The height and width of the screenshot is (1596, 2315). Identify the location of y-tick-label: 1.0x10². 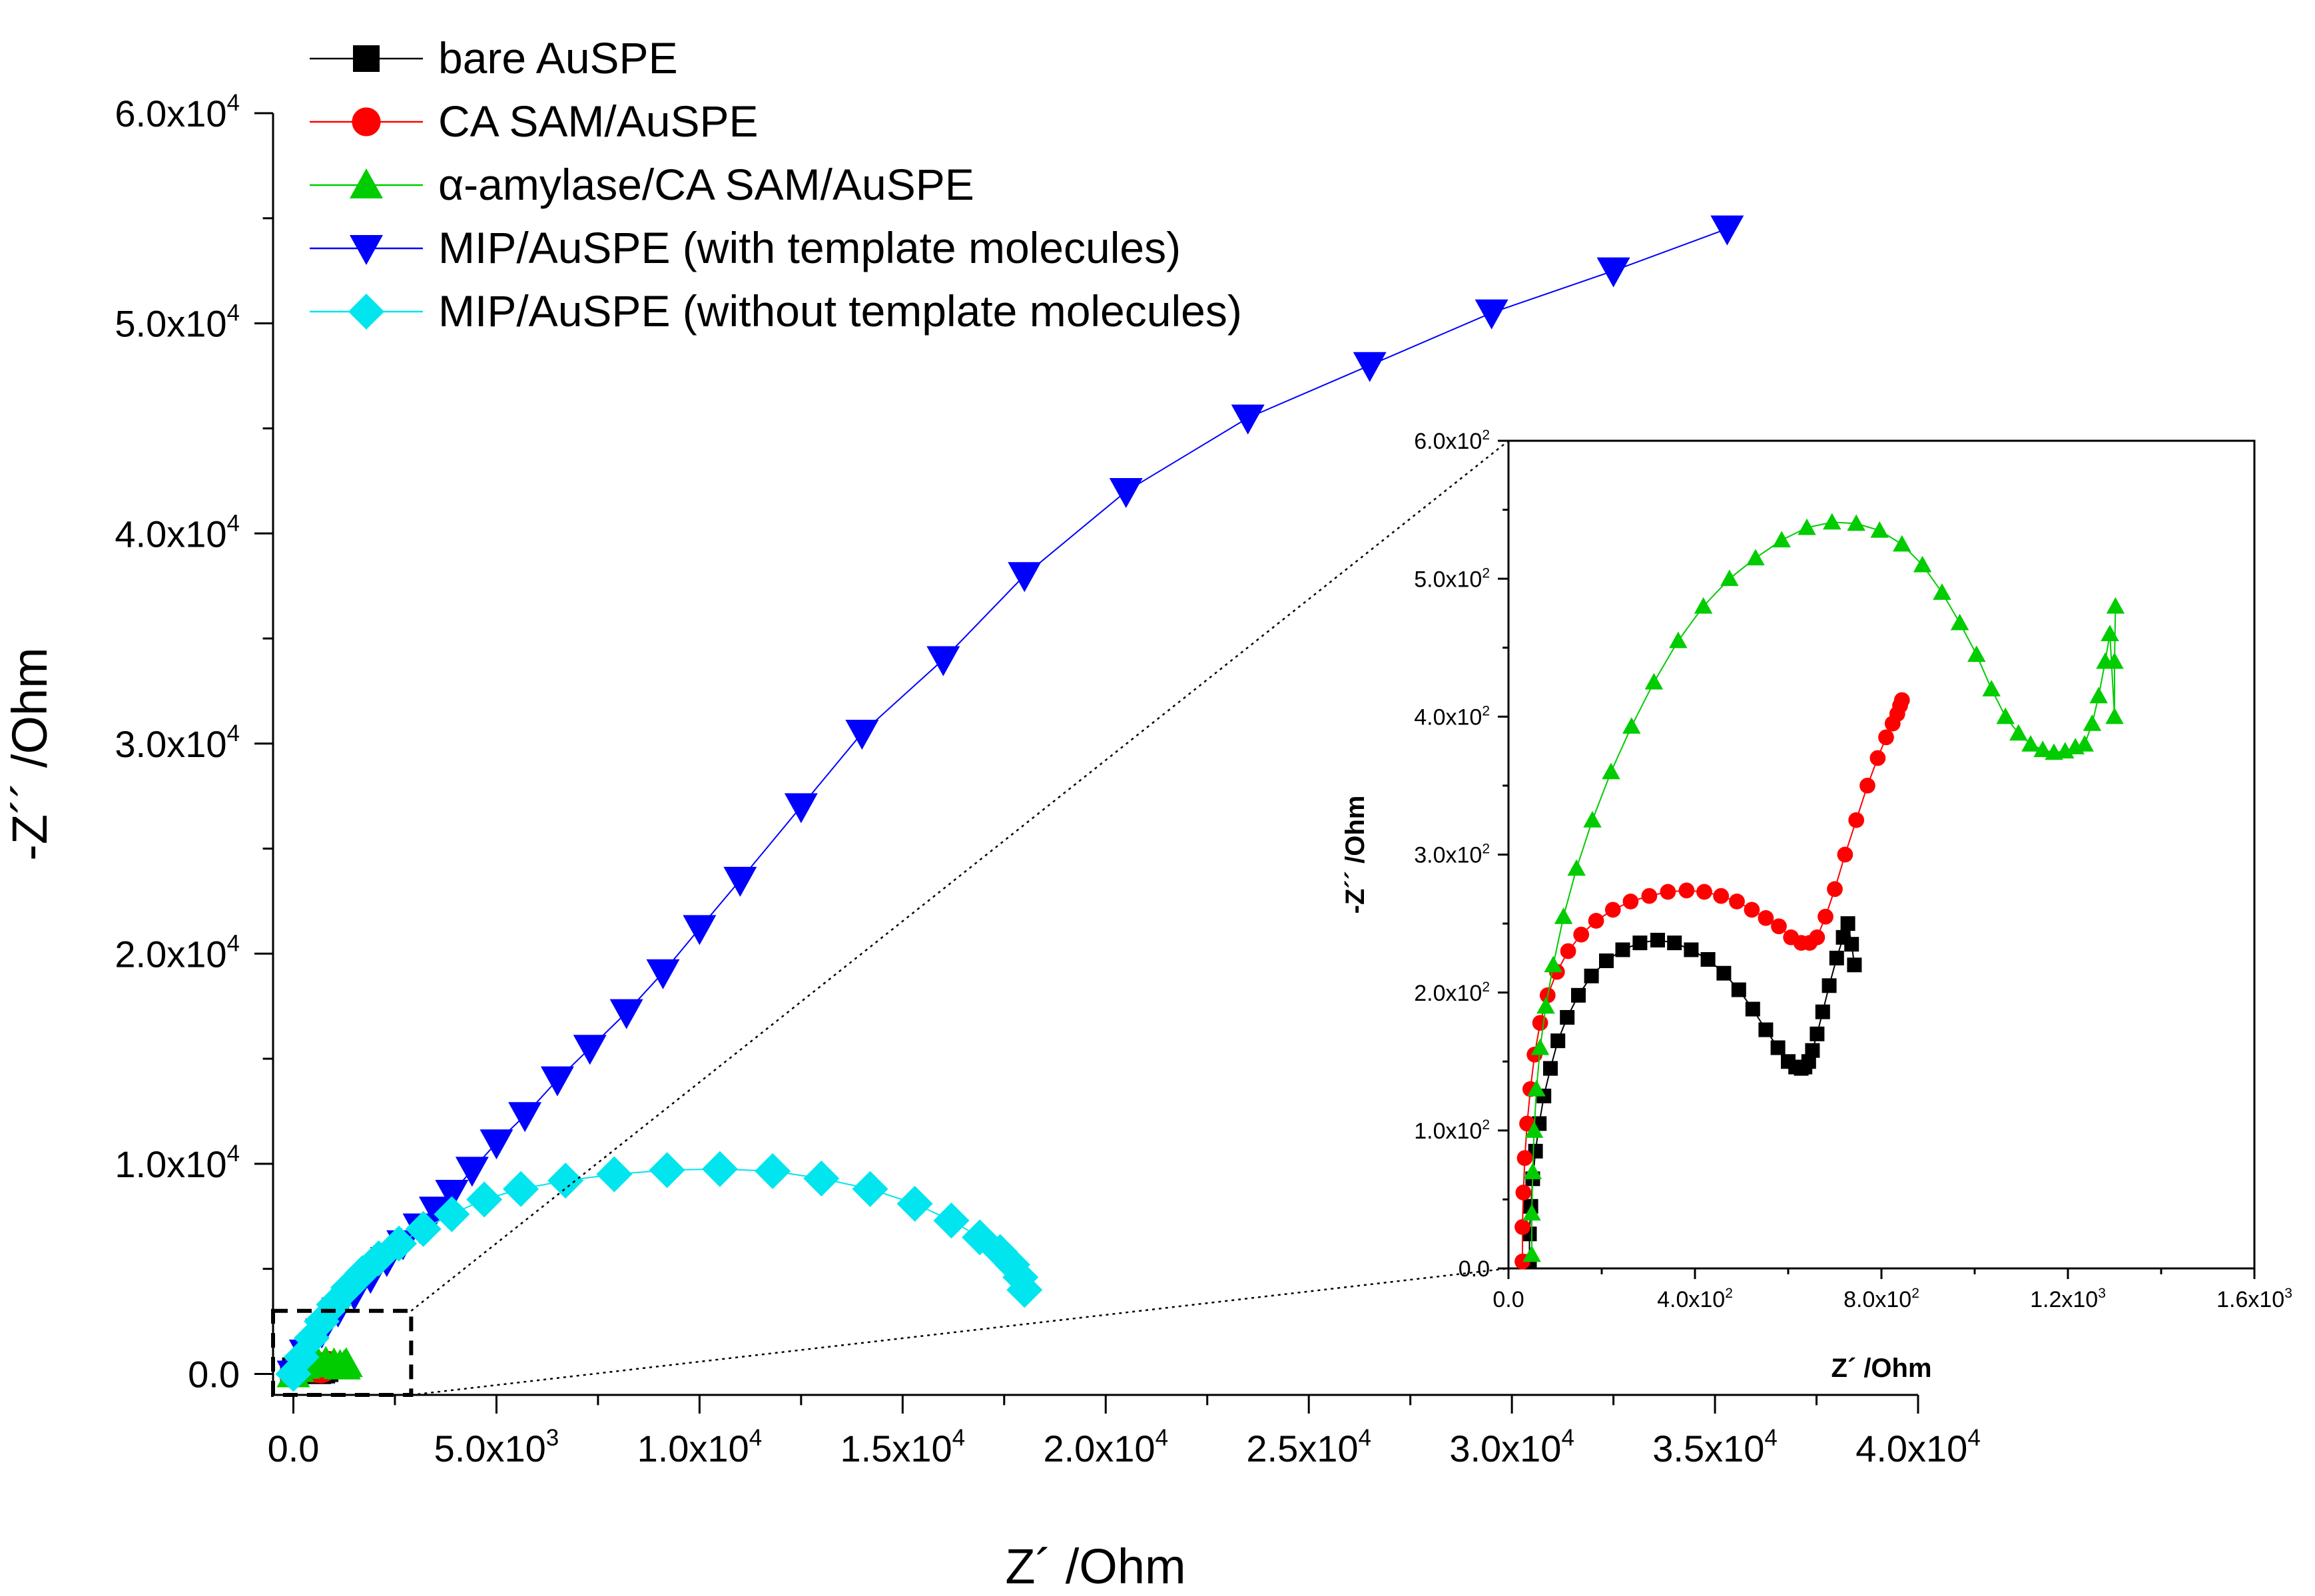
(1452, 1130).